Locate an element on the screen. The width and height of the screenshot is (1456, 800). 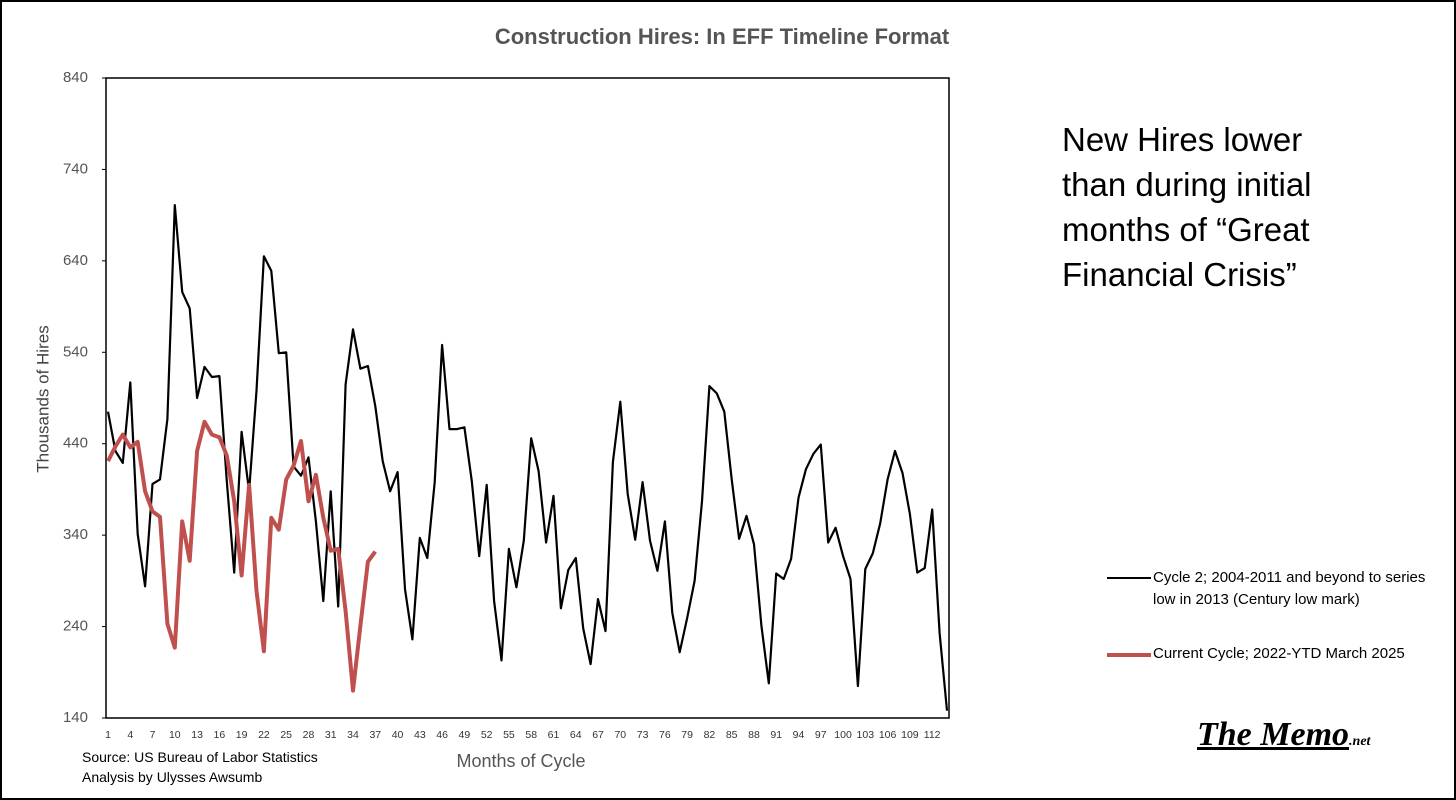
x-tick-label: 64 is located at coordinates (576, 735).